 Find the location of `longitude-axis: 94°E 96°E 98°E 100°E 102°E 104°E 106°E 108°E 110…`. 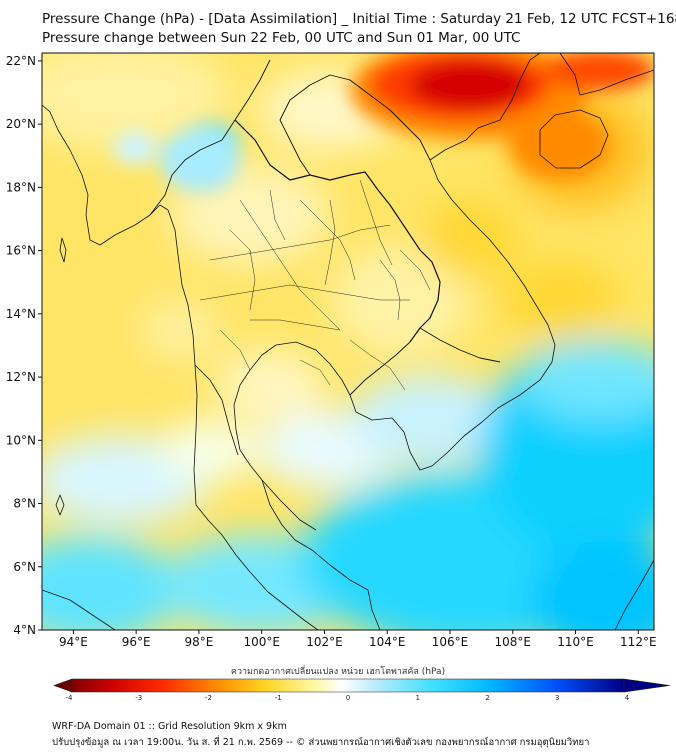

longitude-axis: 94°E 96°E 98°E 100°E 102°E 104°E 106°E 108°E 110… is located at coordinates (358, 639).